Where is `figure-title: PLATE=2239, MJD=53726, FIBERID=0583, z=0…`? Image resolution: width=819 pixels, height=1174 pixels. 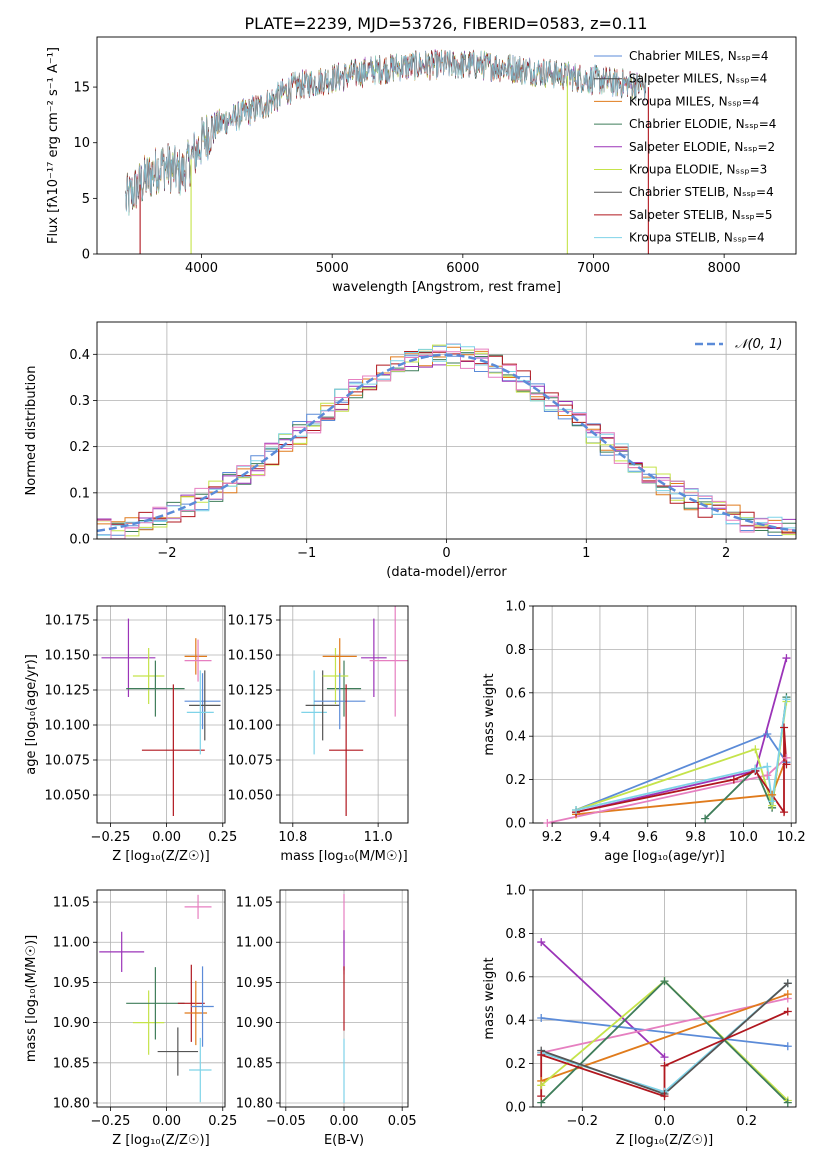
figure-title: PLATE=2239, MJD=53726, FIBERID=0583, z=0… is located at coordinates (445, 23).